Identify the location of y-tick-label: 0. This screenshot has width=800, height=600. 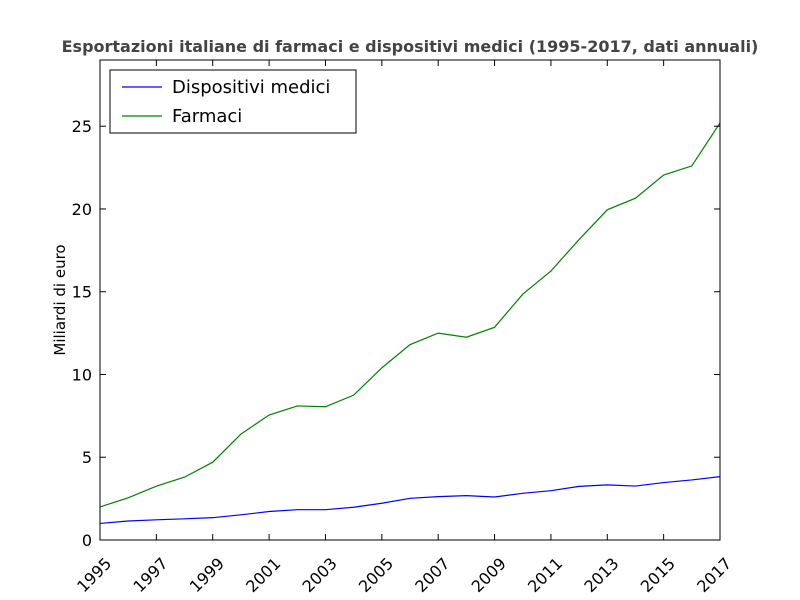
(87, 540).